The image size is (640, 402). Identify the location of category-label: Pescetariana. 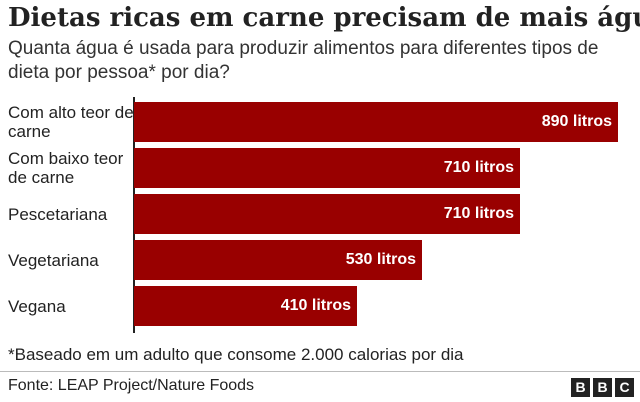
(58, 214).